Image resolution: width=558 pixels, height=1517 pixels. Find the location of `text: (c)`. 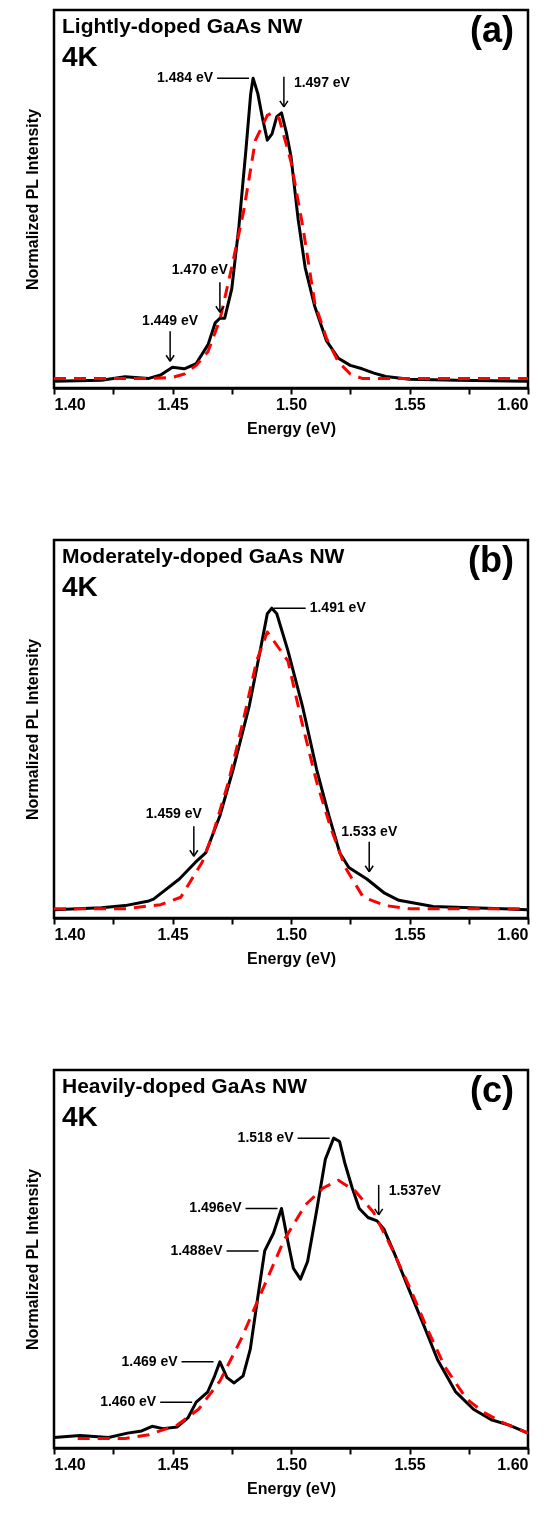

text: (c) is located at coordinates (492, 1089).